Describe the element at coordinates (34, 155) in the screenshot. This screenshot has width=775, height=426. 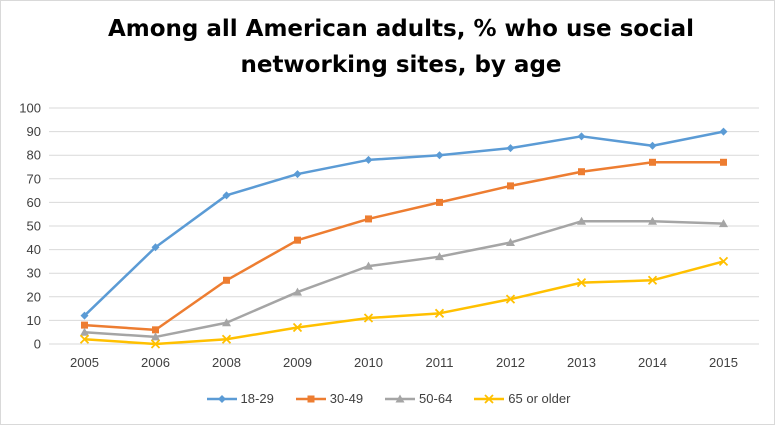
I see `y-tick-label: 80` at that location.